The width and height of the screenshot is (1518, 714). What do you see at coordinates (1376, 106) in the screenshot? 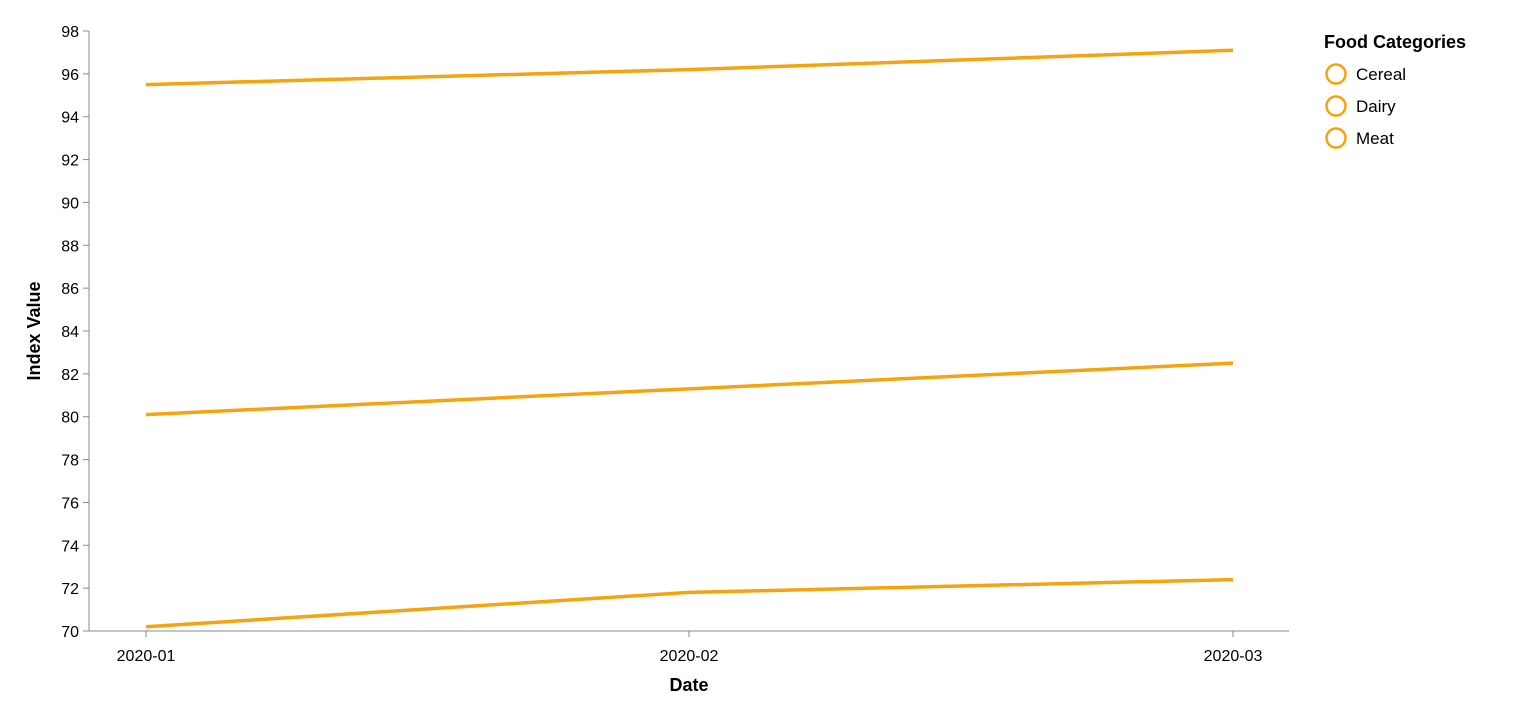
I see `legend-label-dairy: Dairy` at bounding box center [1376, 106].